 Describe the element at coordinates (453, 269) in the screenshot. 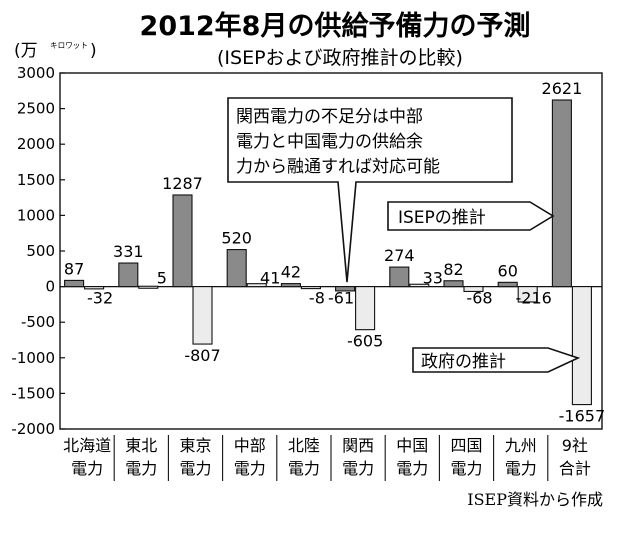

I see `value-label-shikoku-isep: 82` at that location.